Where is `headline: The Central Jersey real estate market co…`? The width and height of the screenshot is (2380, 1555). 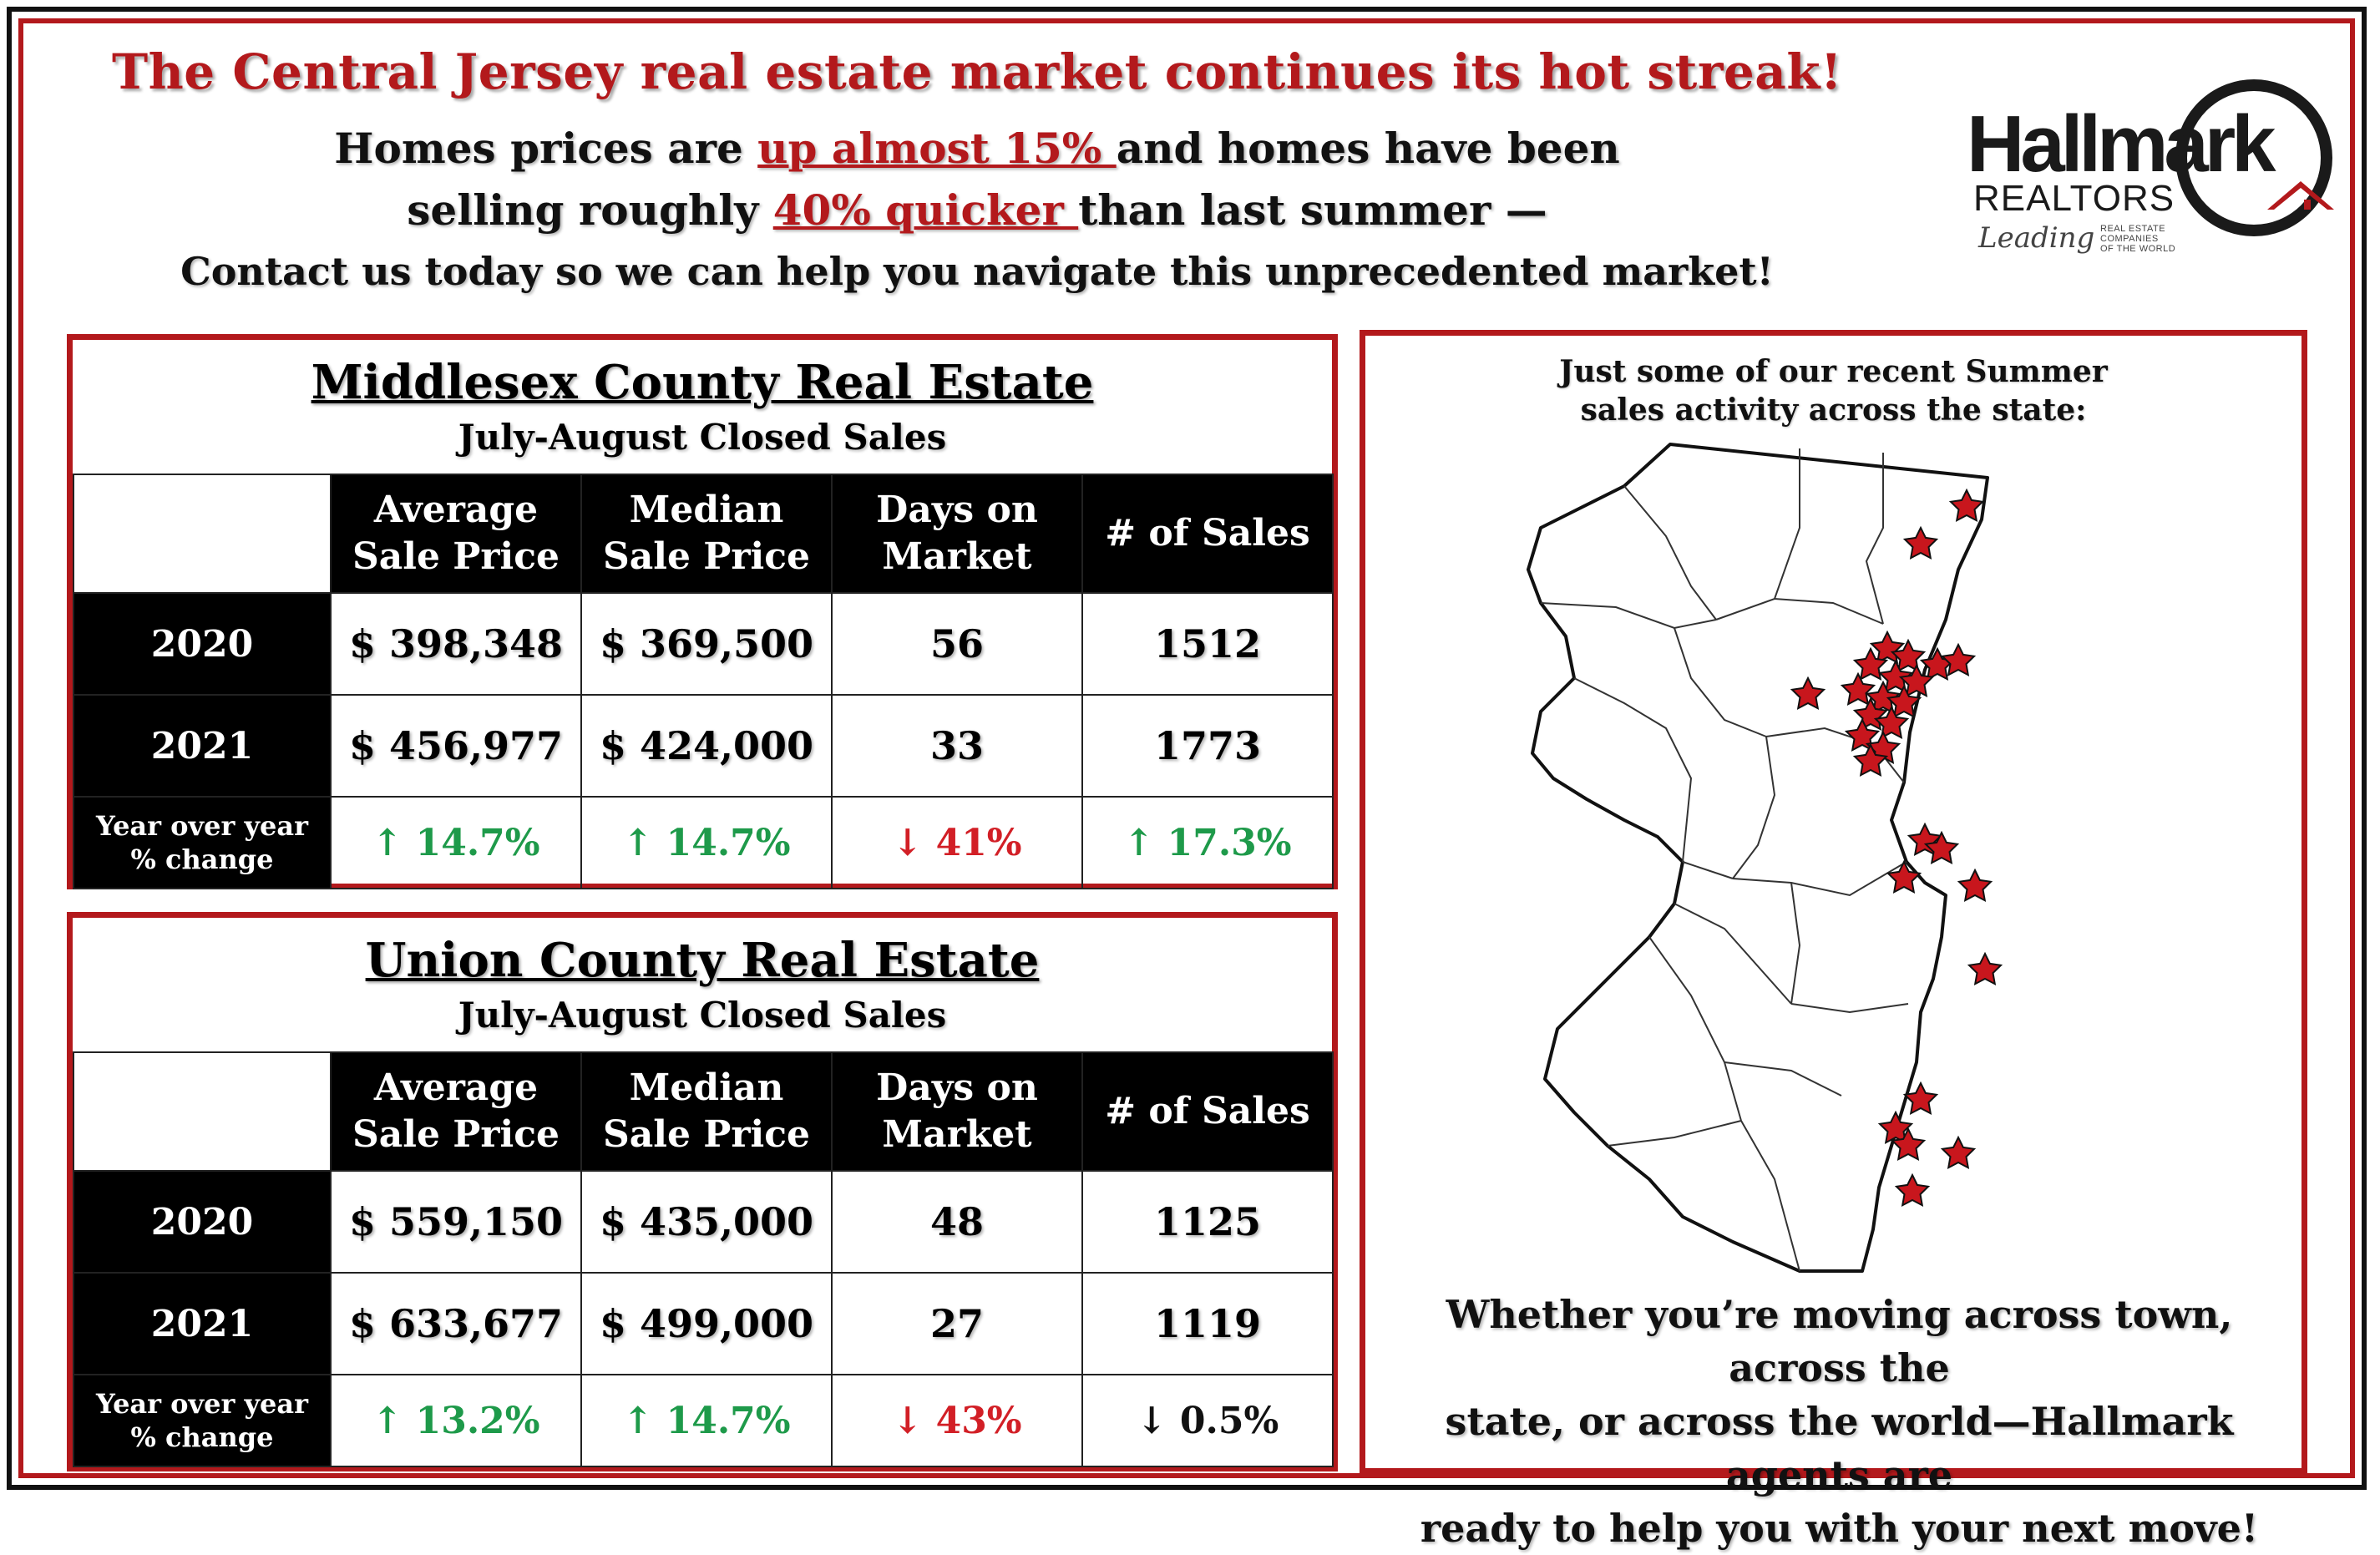 headline: The Central Jersey real estate market co… is located at coordinates (977, 71).